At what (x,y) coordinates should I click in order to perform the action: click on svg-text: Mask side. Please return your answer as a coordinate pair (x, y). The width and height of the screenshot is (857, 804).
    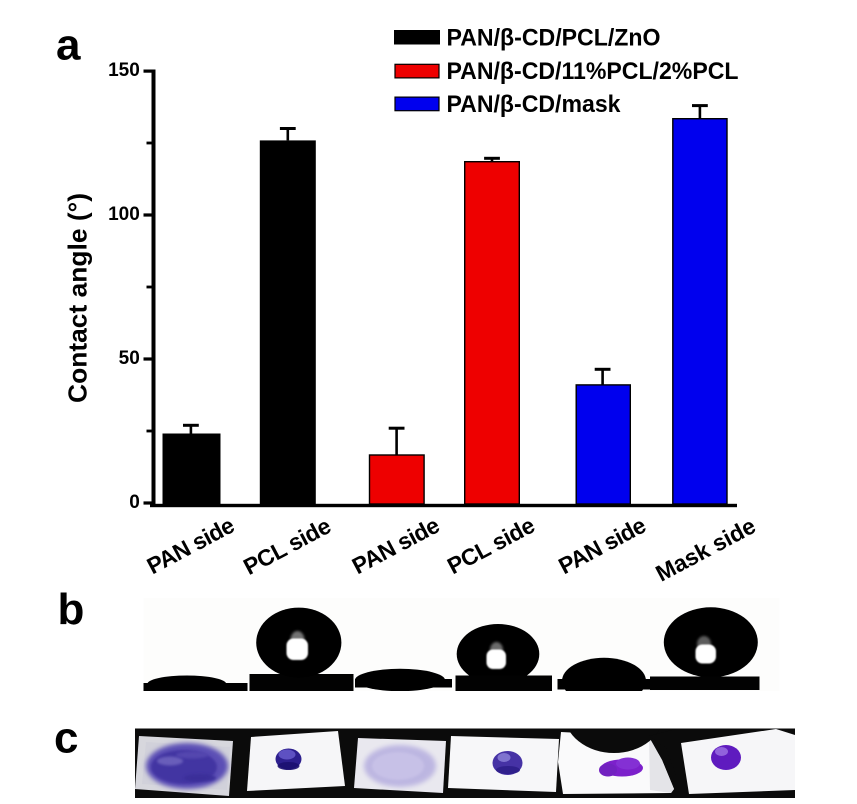
    Looking at the image, I should click on (705, 549).